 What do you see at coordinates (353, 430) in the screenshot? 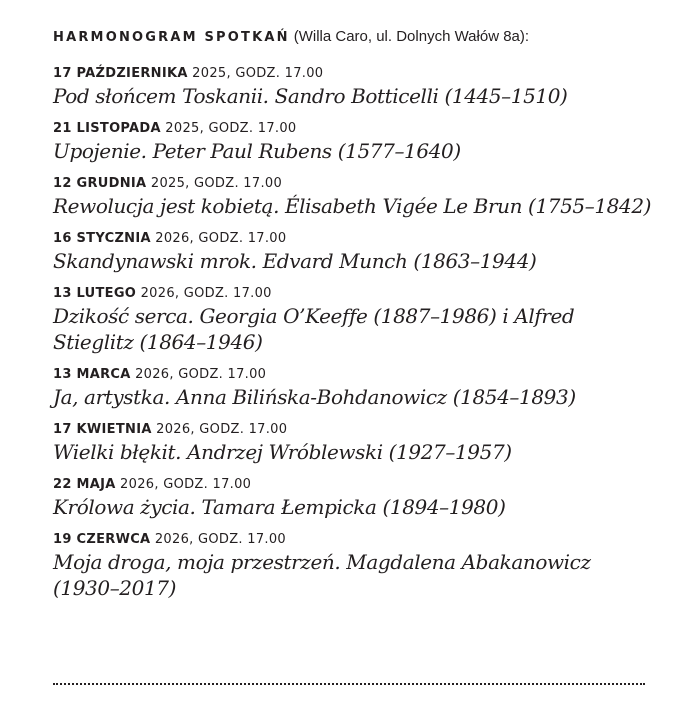
I see `entry-date: 17 KWIETNIA 2026, GODZ. 17.00` at bounding box center [353, 430].